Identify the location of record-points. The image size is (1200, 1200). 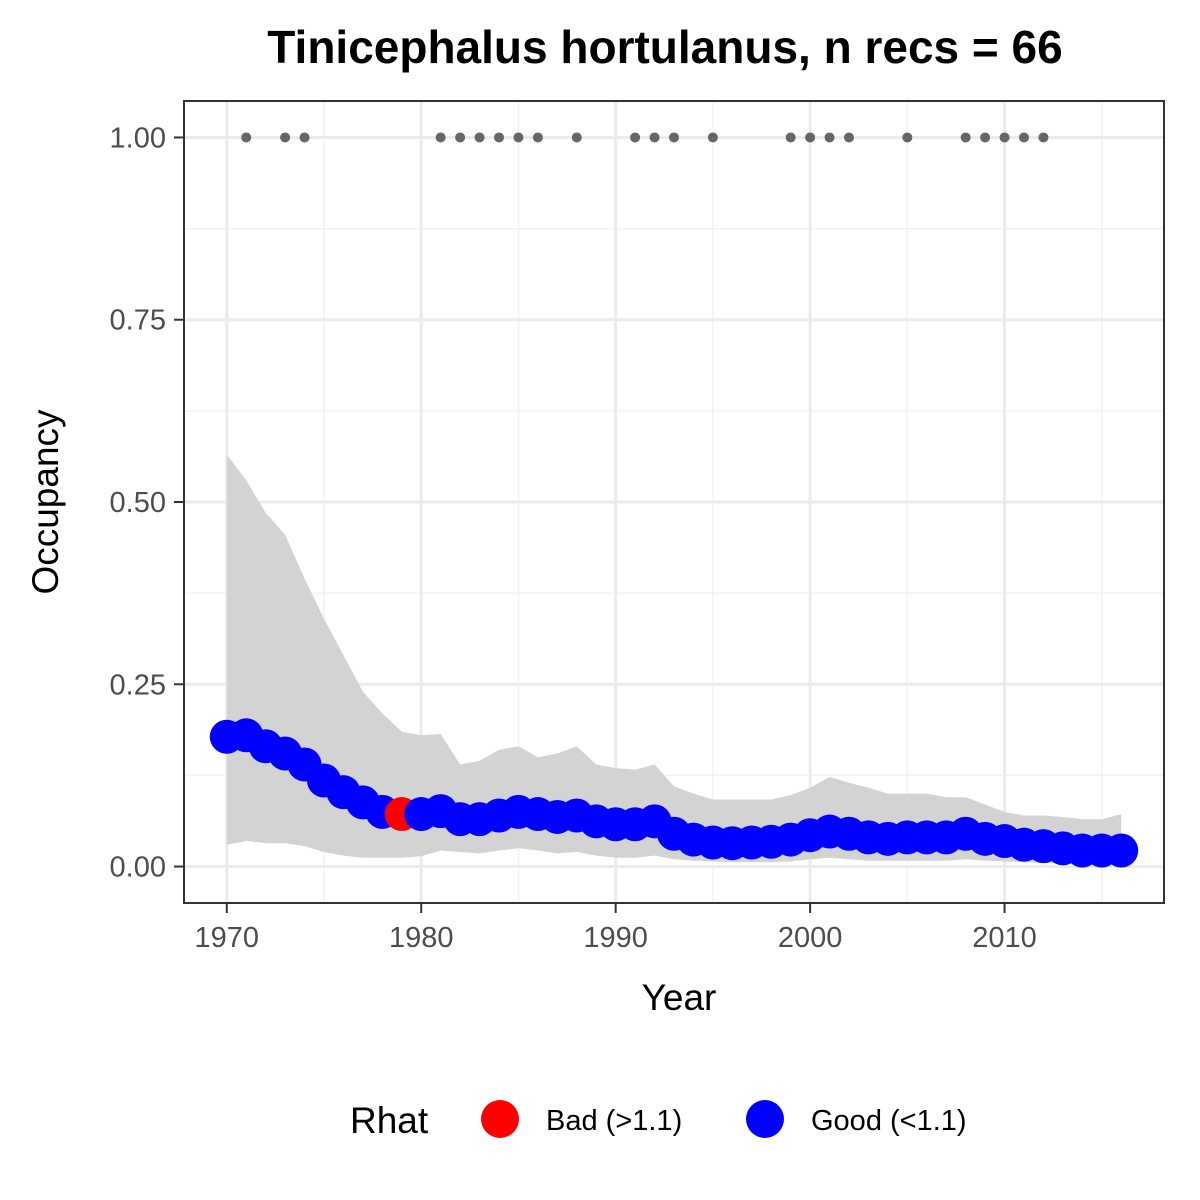
(645, 137).